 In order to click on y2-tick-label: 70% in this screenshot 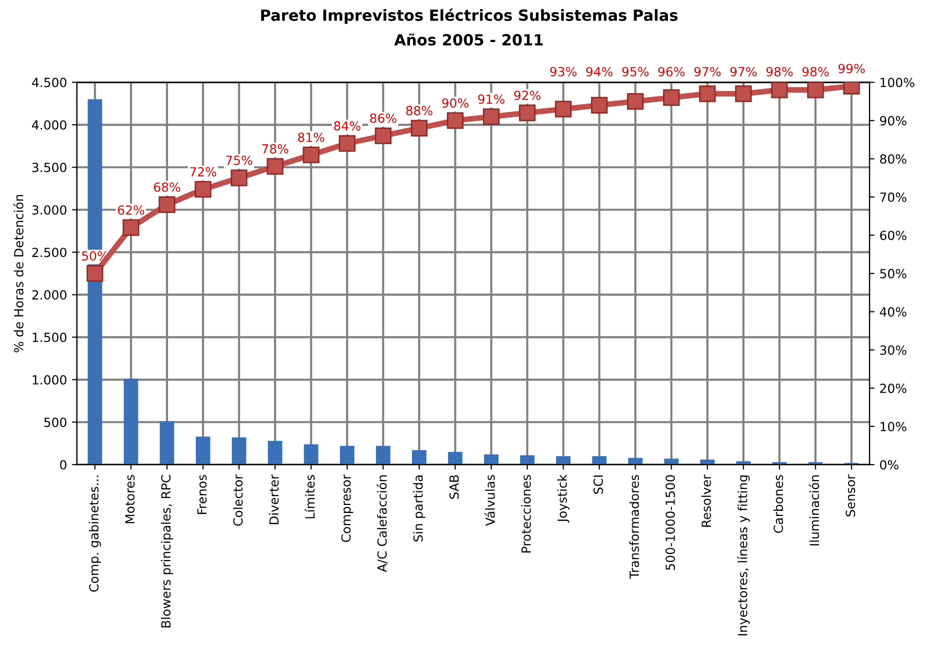, I will do `click(893, 197)`.